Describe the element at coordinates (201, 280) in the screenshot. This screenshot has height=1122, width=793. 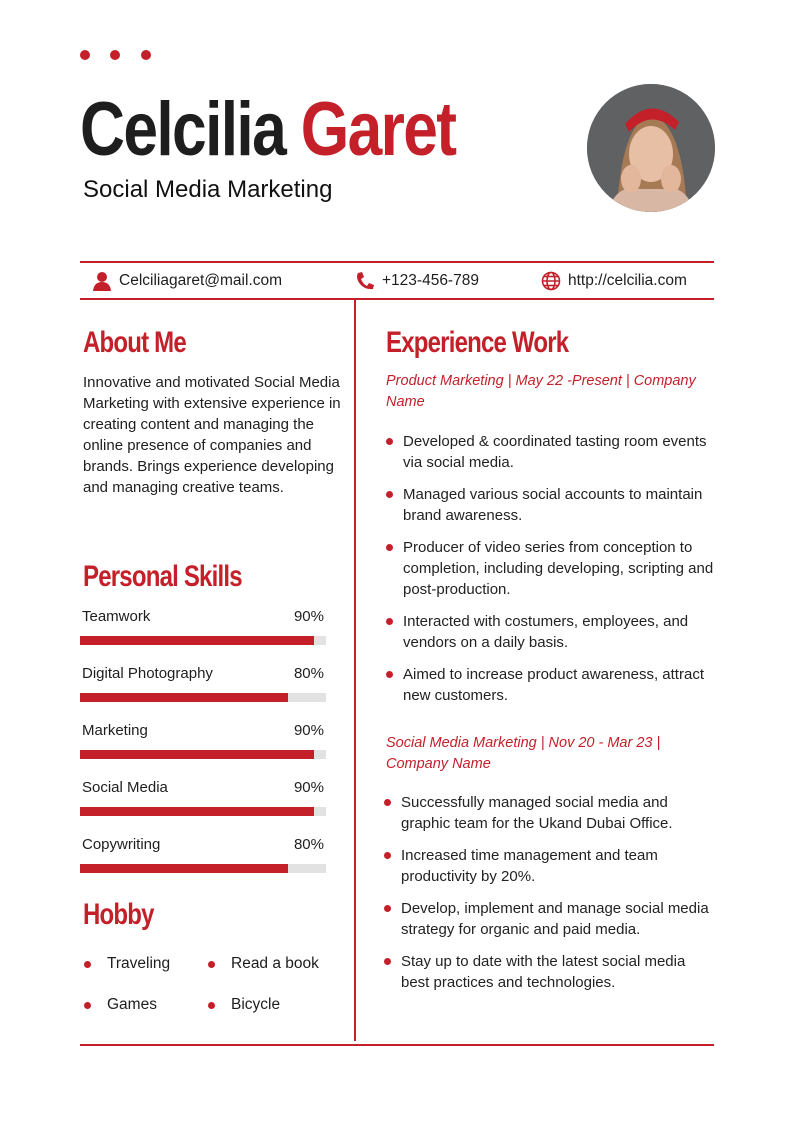
I see `email-text: Celciliagaret@mail.com` at that location.